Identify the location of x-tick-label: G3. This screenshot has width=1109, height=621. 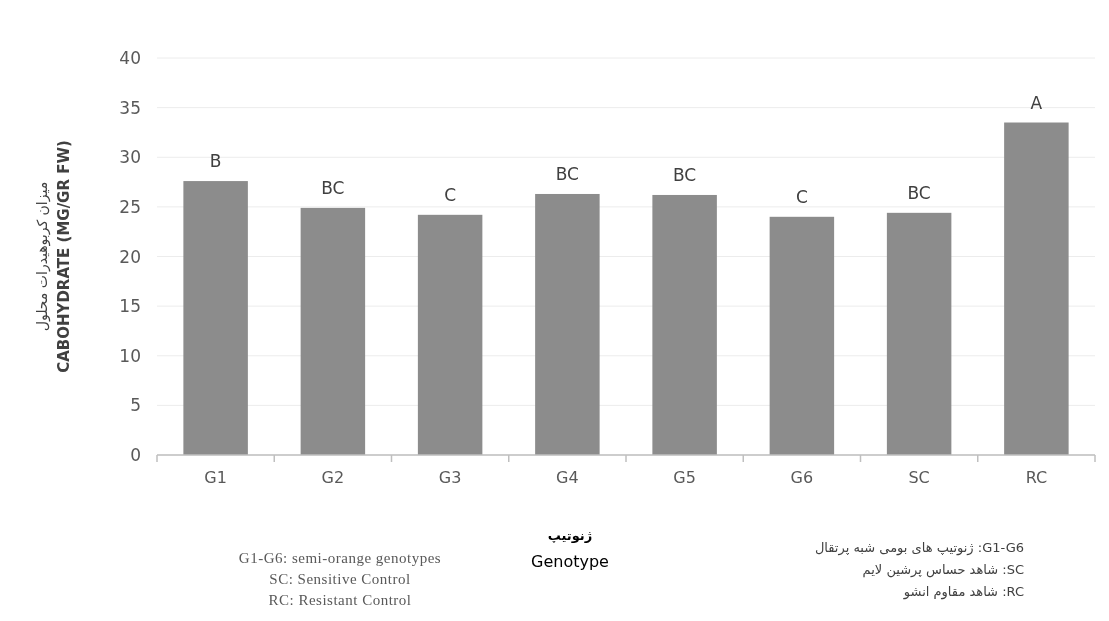
(450, 477).